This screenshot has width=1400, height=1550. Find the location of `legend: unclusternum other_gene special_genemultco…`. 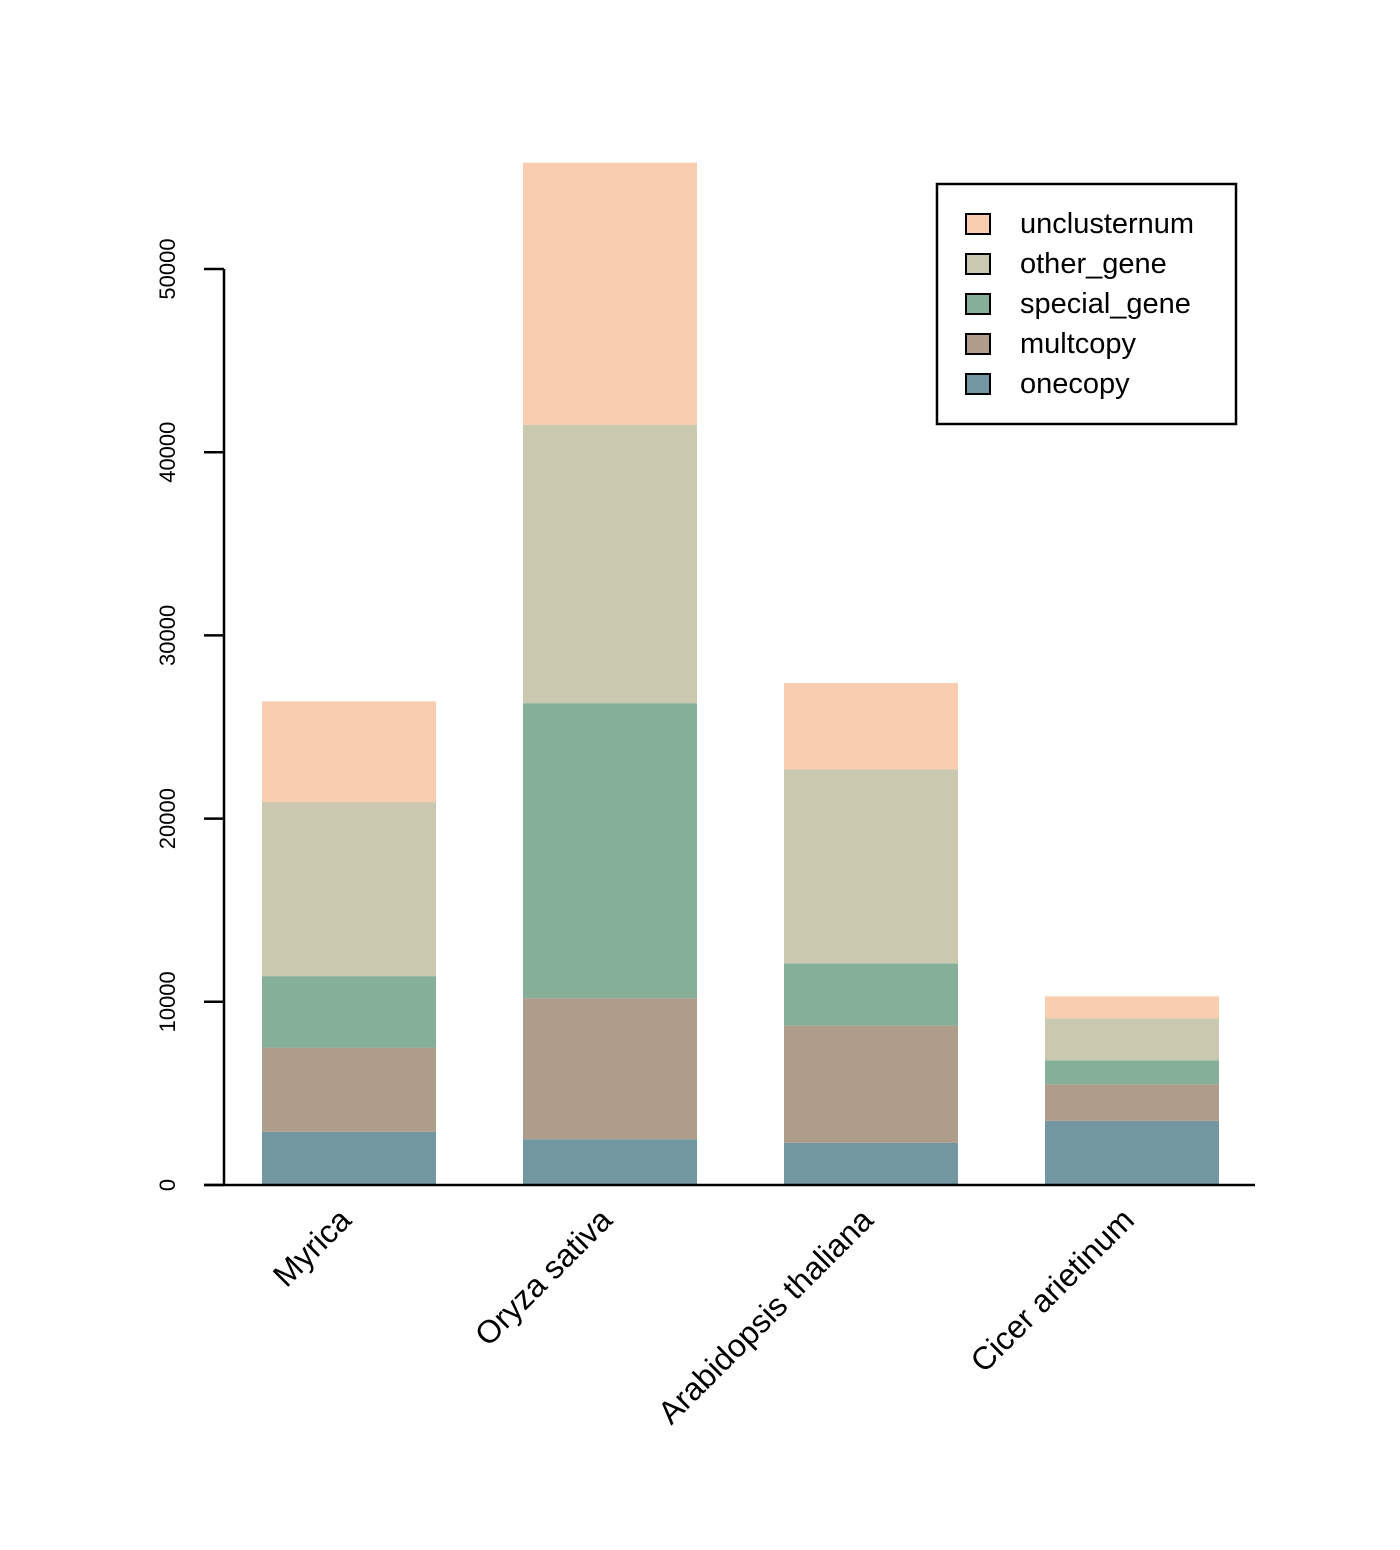

legend: unclusternum other_gene special_genemultco… is located at coordinates (1086, 304).